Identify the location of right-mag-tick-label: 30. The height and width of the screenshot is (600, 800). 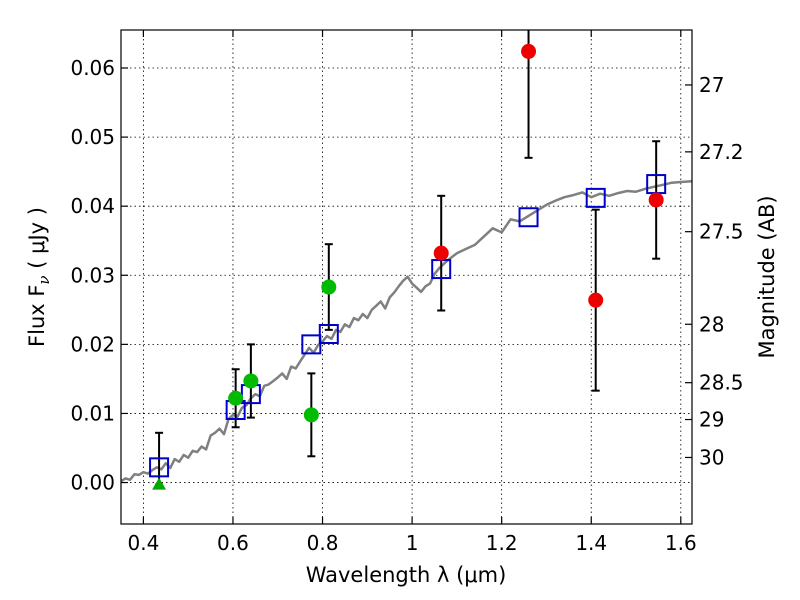
(711, 457).